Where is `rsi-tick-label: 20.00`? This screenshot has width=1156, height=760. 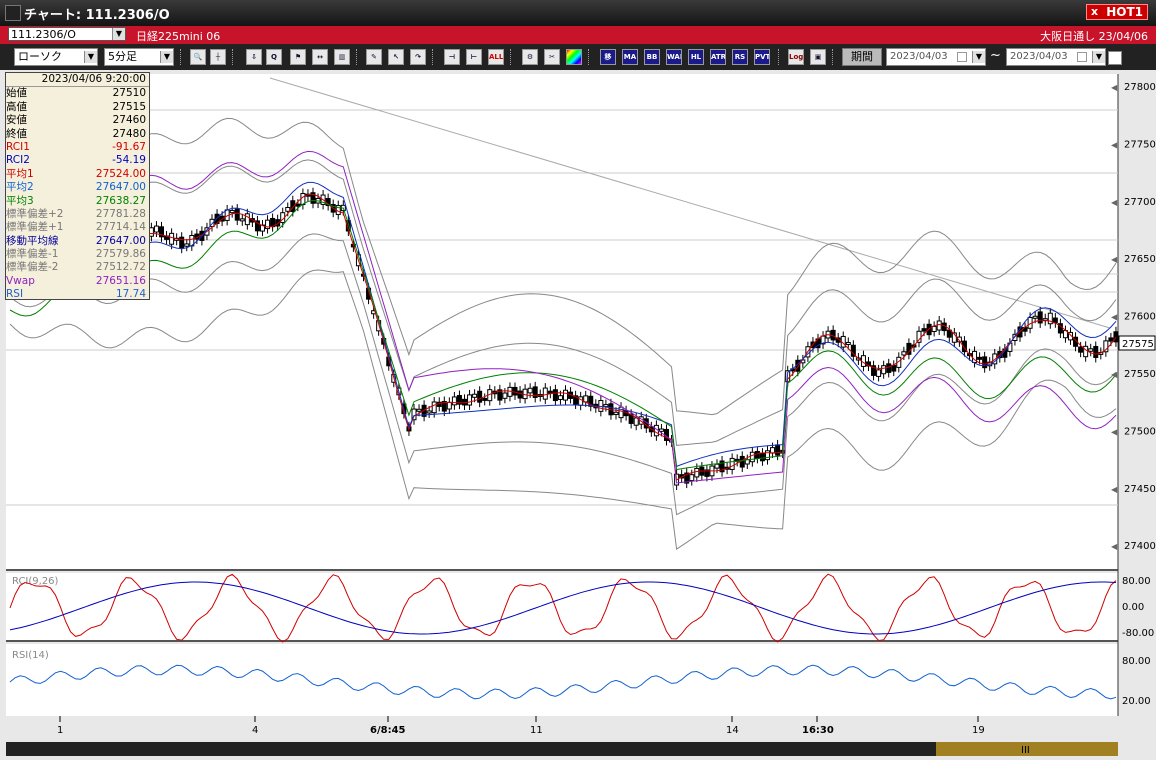 rsi-tick-label: 20.00 is located at coordinates (1136, 701).